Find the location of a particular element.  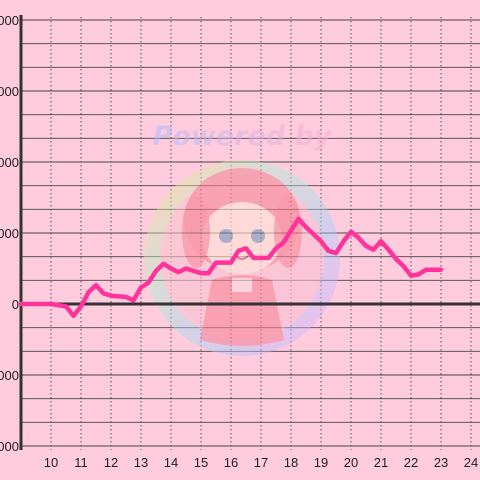

x-tick-label: 19 is located at coordinates (321, 462).